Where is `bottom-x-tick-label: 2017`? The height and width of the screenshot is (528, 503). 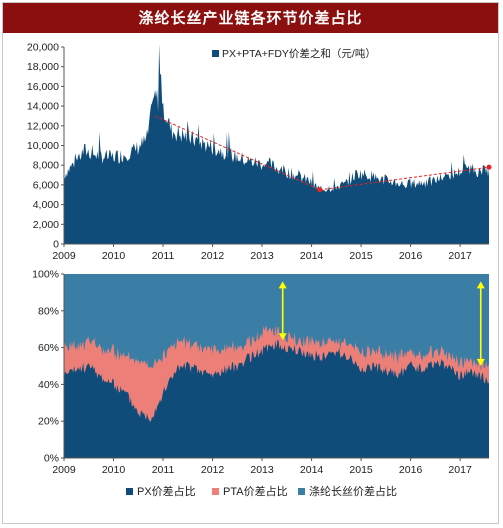
bottom-x-tick-label: 2017 is located at coordinates (460, 470).